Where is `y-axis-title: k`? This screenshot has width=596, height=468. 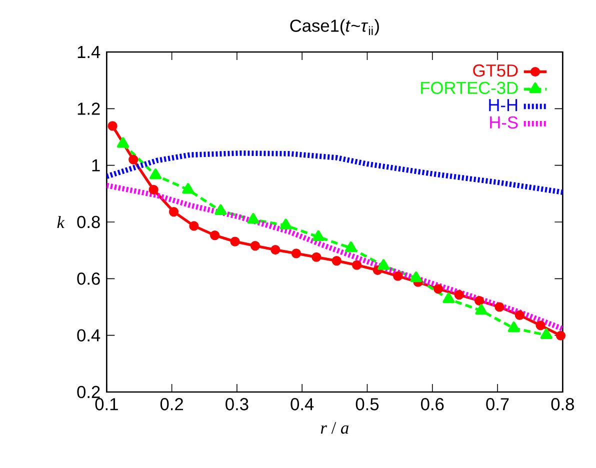
y-axis-title: k is located at coordinates (61, 222).